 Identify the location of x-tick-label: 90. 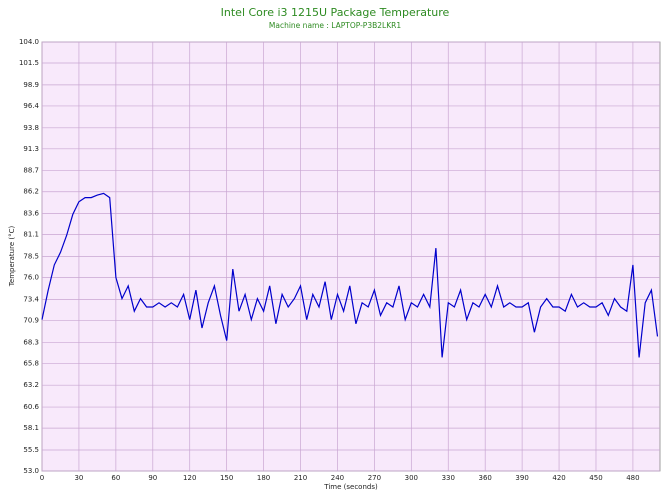
(152, 478).